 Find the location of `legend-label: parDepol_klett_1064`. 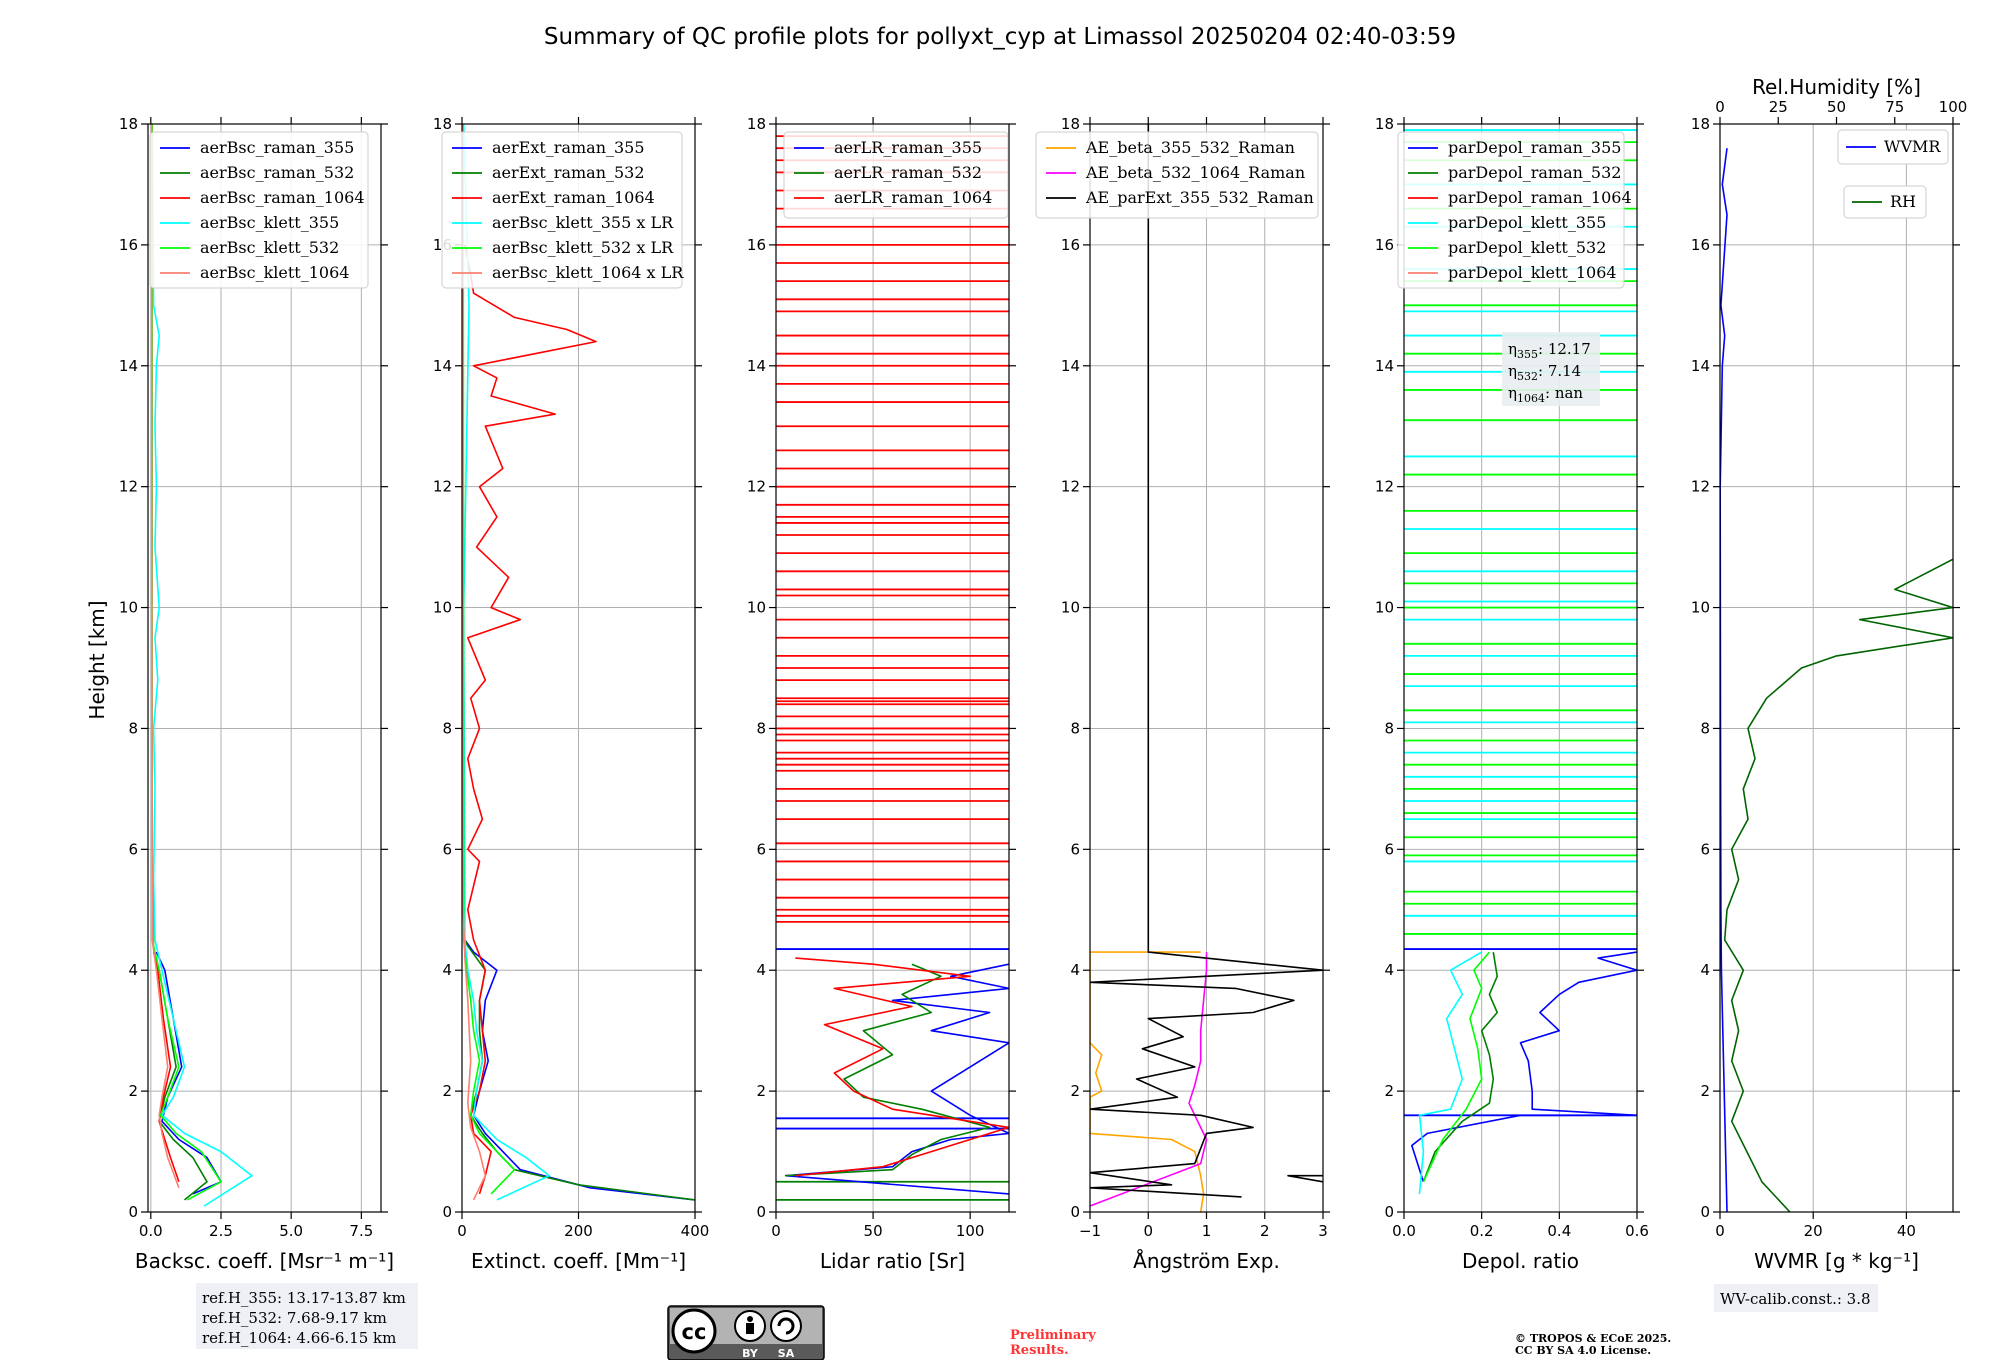

legend-label: parDepol_klett_1064 is located at coordinates (1532, 272).